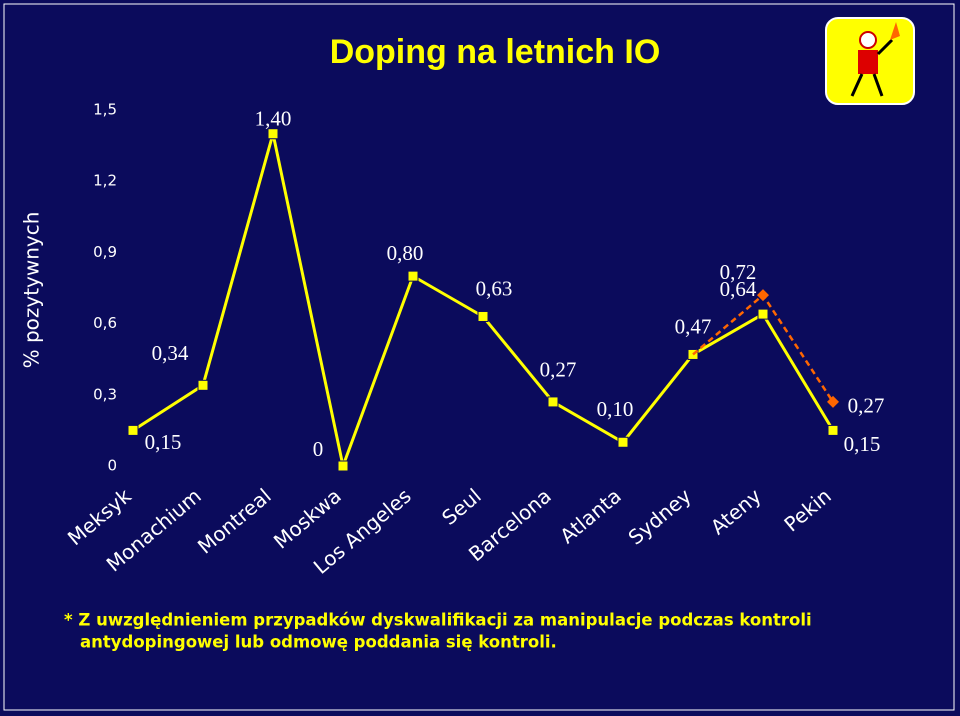 The image size is (960, 716). Describe the element at coordinates (870, 61) in the screenshot. I see `logo` at that location.